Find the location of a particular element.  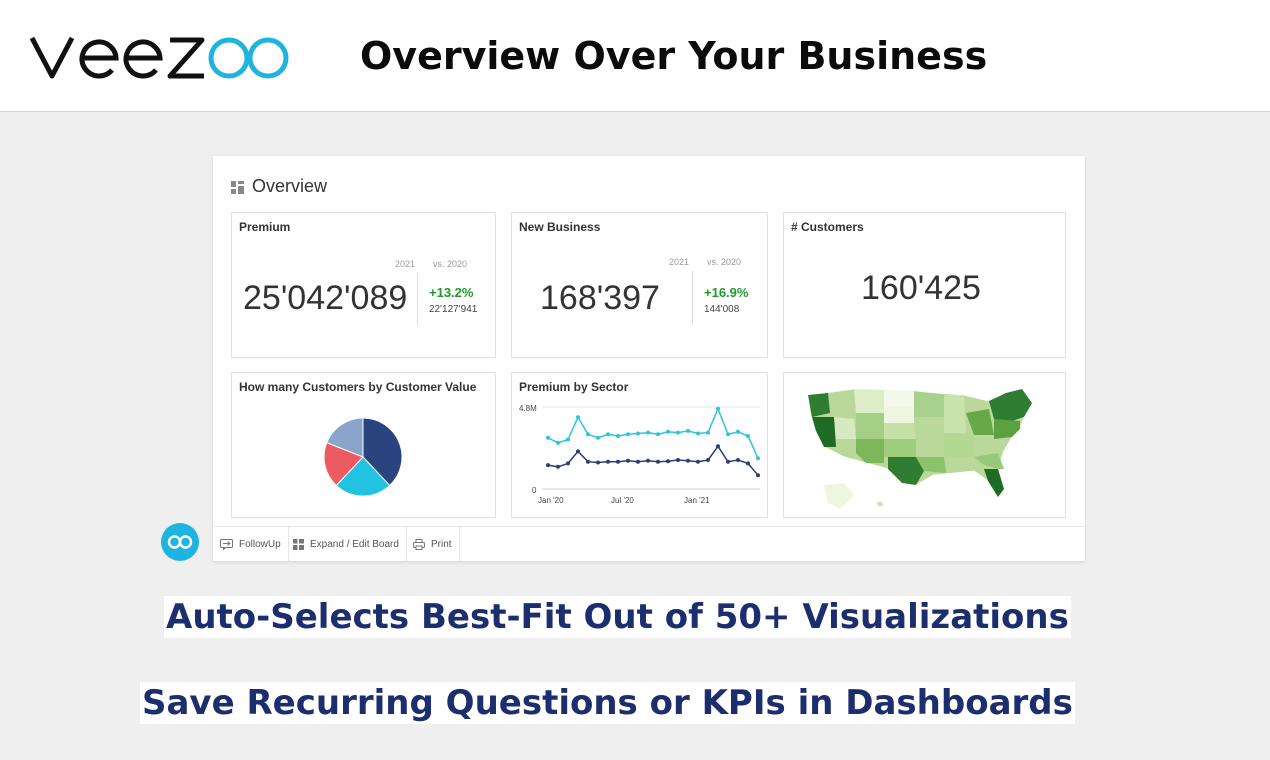

tile-title: # Customers is located at coordinates (827, 227).